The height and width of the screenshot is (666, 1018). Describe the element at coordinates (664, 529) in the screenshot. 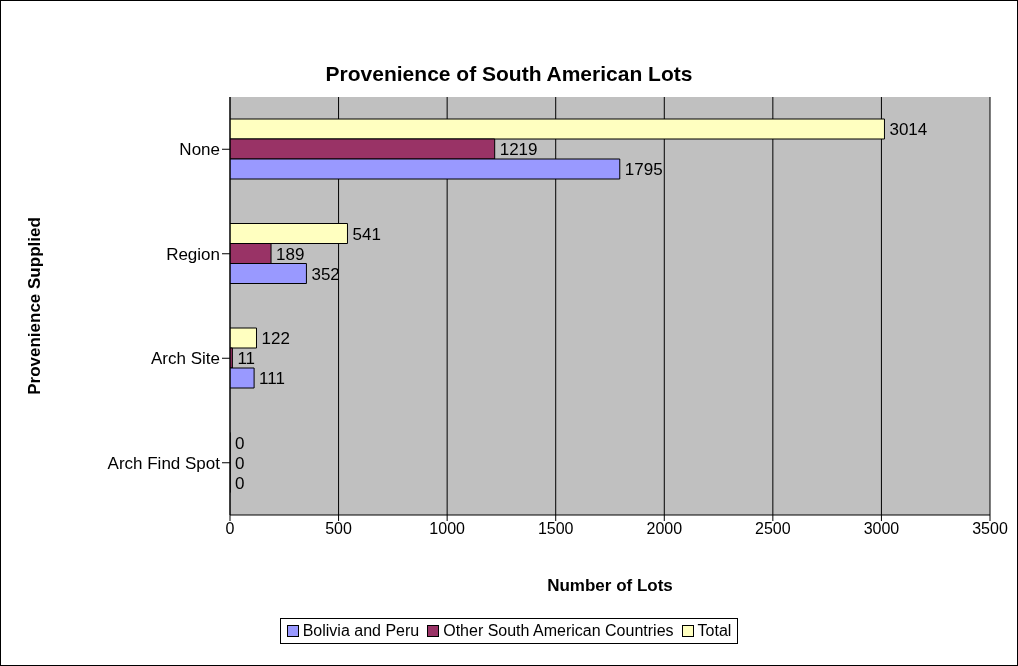

I see `x-tick-label: 2000` at that location.